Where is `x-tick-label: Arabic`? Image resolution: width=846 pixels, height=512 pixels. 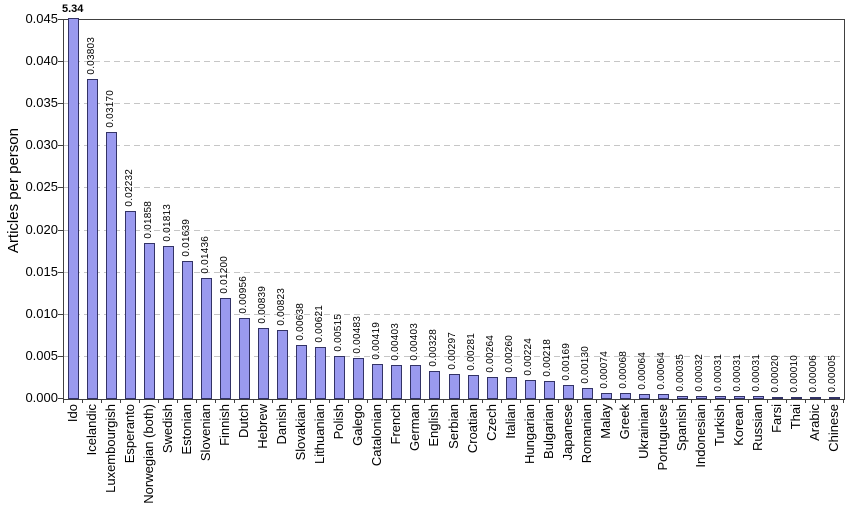
x-tick-label: Arabic is located at coordinates (814, 422).